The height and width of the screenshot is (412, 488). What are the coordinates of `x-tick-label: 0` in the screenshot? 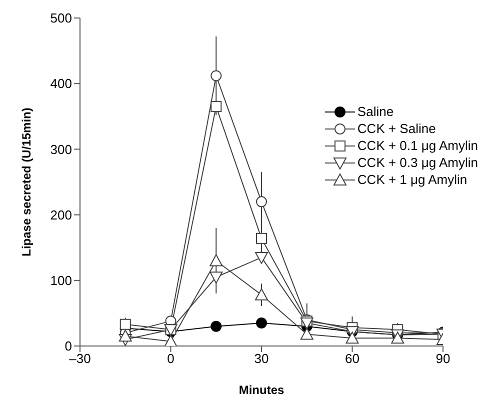 It's located at (170, 358).